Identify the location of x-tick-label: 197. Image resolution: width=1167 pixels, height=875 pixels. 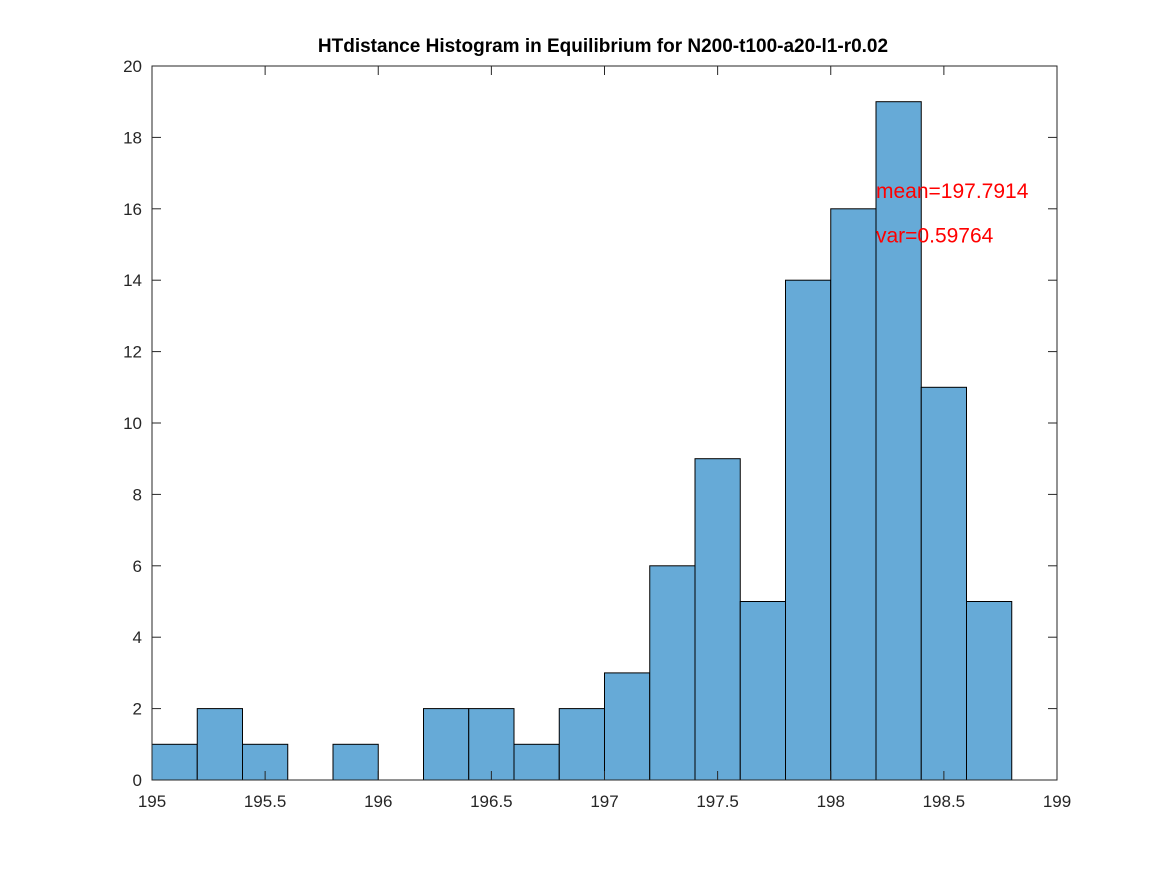
(604, 801).